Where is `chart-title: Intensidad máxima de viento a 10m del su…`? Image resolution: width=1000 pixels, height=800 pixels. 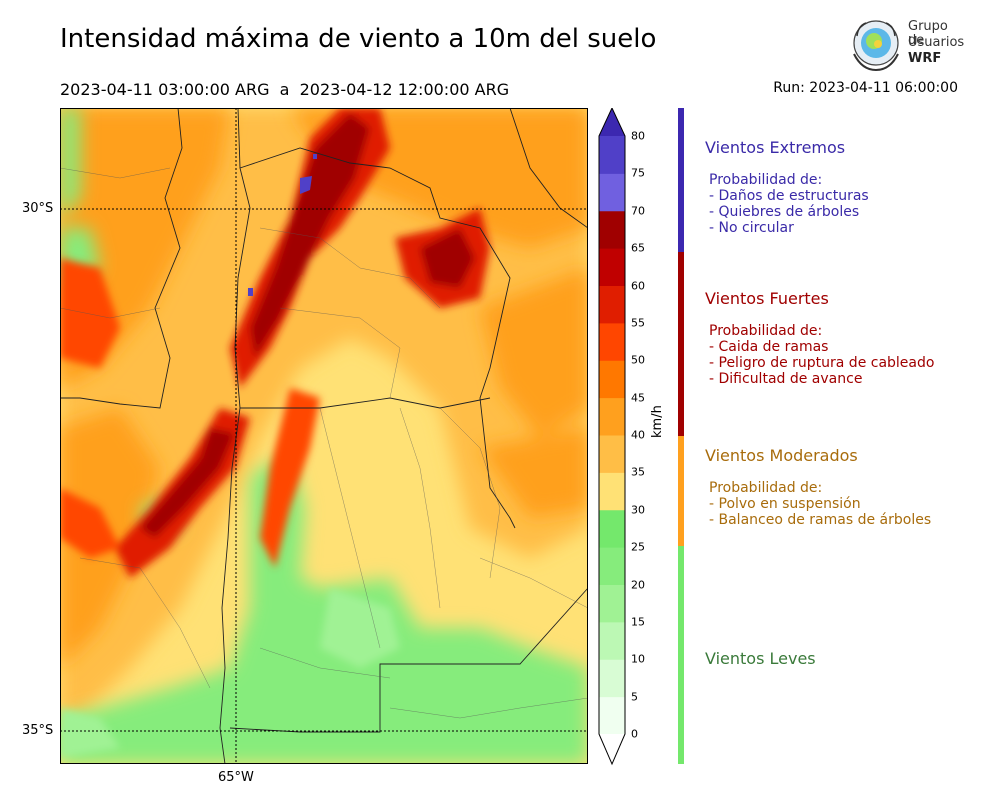 chart-title: Intensidad máxima de viento a 10m del su… is located at coordinates (358, 39).